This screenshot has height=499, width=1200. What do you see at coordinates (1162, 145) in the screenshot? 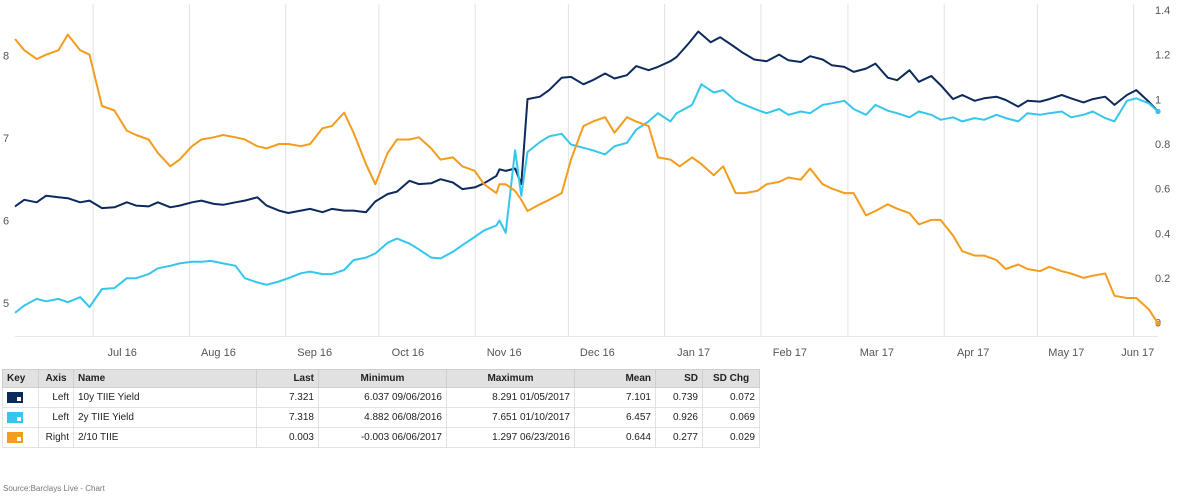
I see `right-tick-label: 0.8` at bounding box center [1162, 145].